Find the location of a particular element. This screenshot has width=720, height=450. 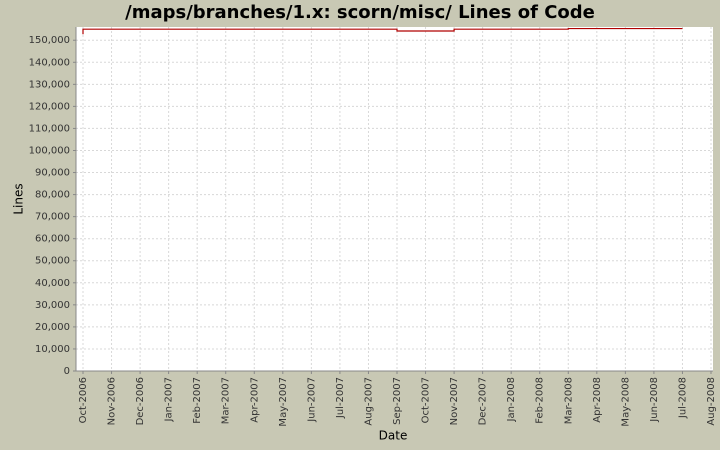

x-tick-label: Apr-2007 is located at coordinates (254, 400).